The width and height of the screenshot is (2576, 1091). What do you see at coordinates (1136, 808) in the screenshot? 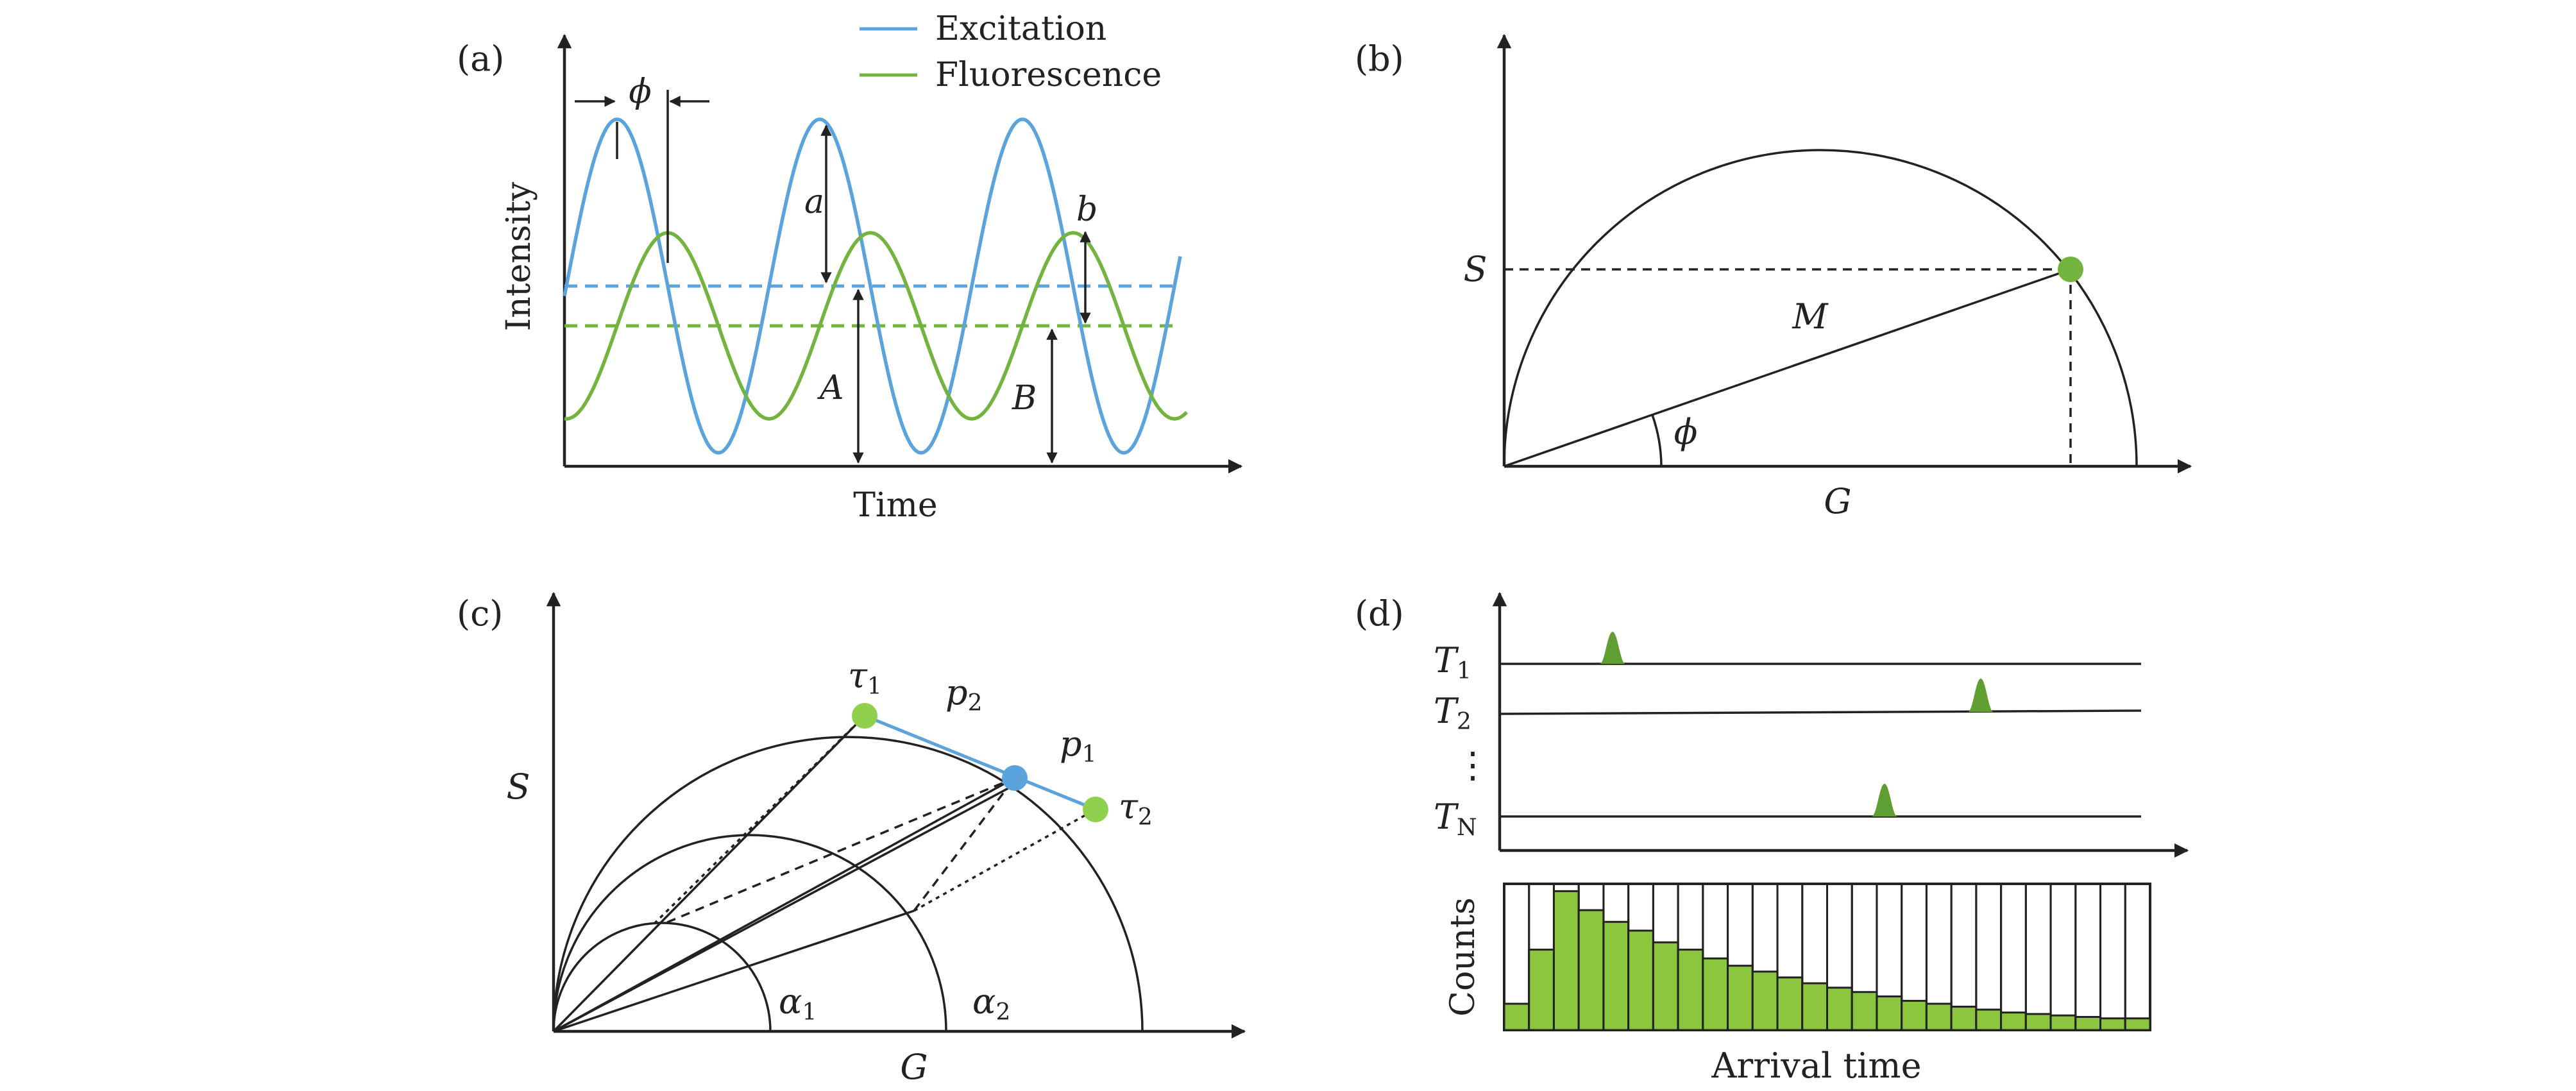
I see `tau2-label: τ2` at bounding box center [1136, 808].